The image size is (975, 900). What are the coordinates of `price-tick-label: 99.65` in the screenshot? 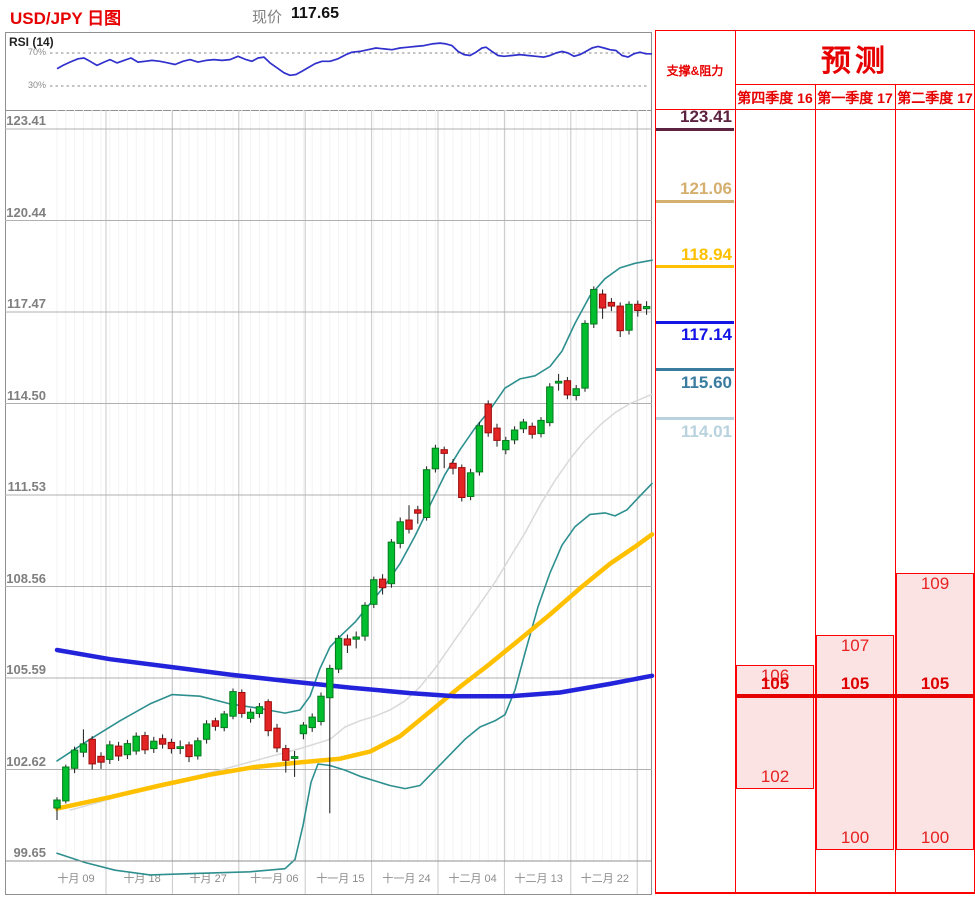 It's located at (29, 852).